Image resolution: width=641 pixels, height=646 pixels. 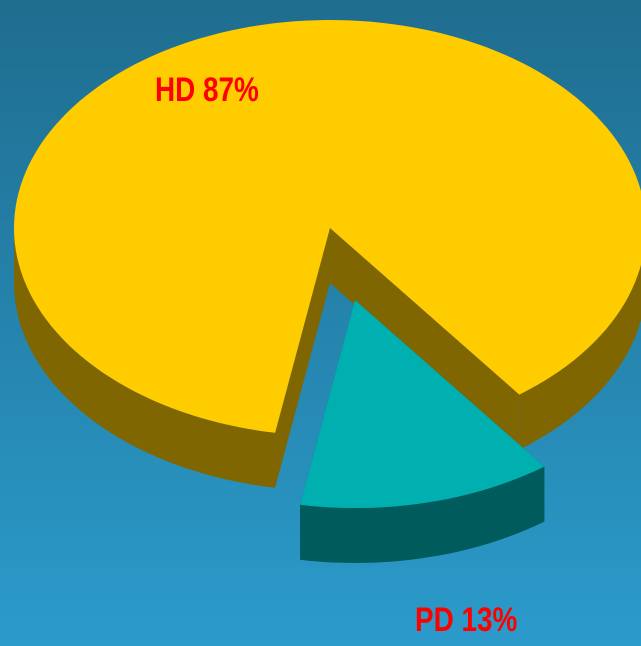 I want to click on slice-label: HD 87%, so click(x=207, y=89).